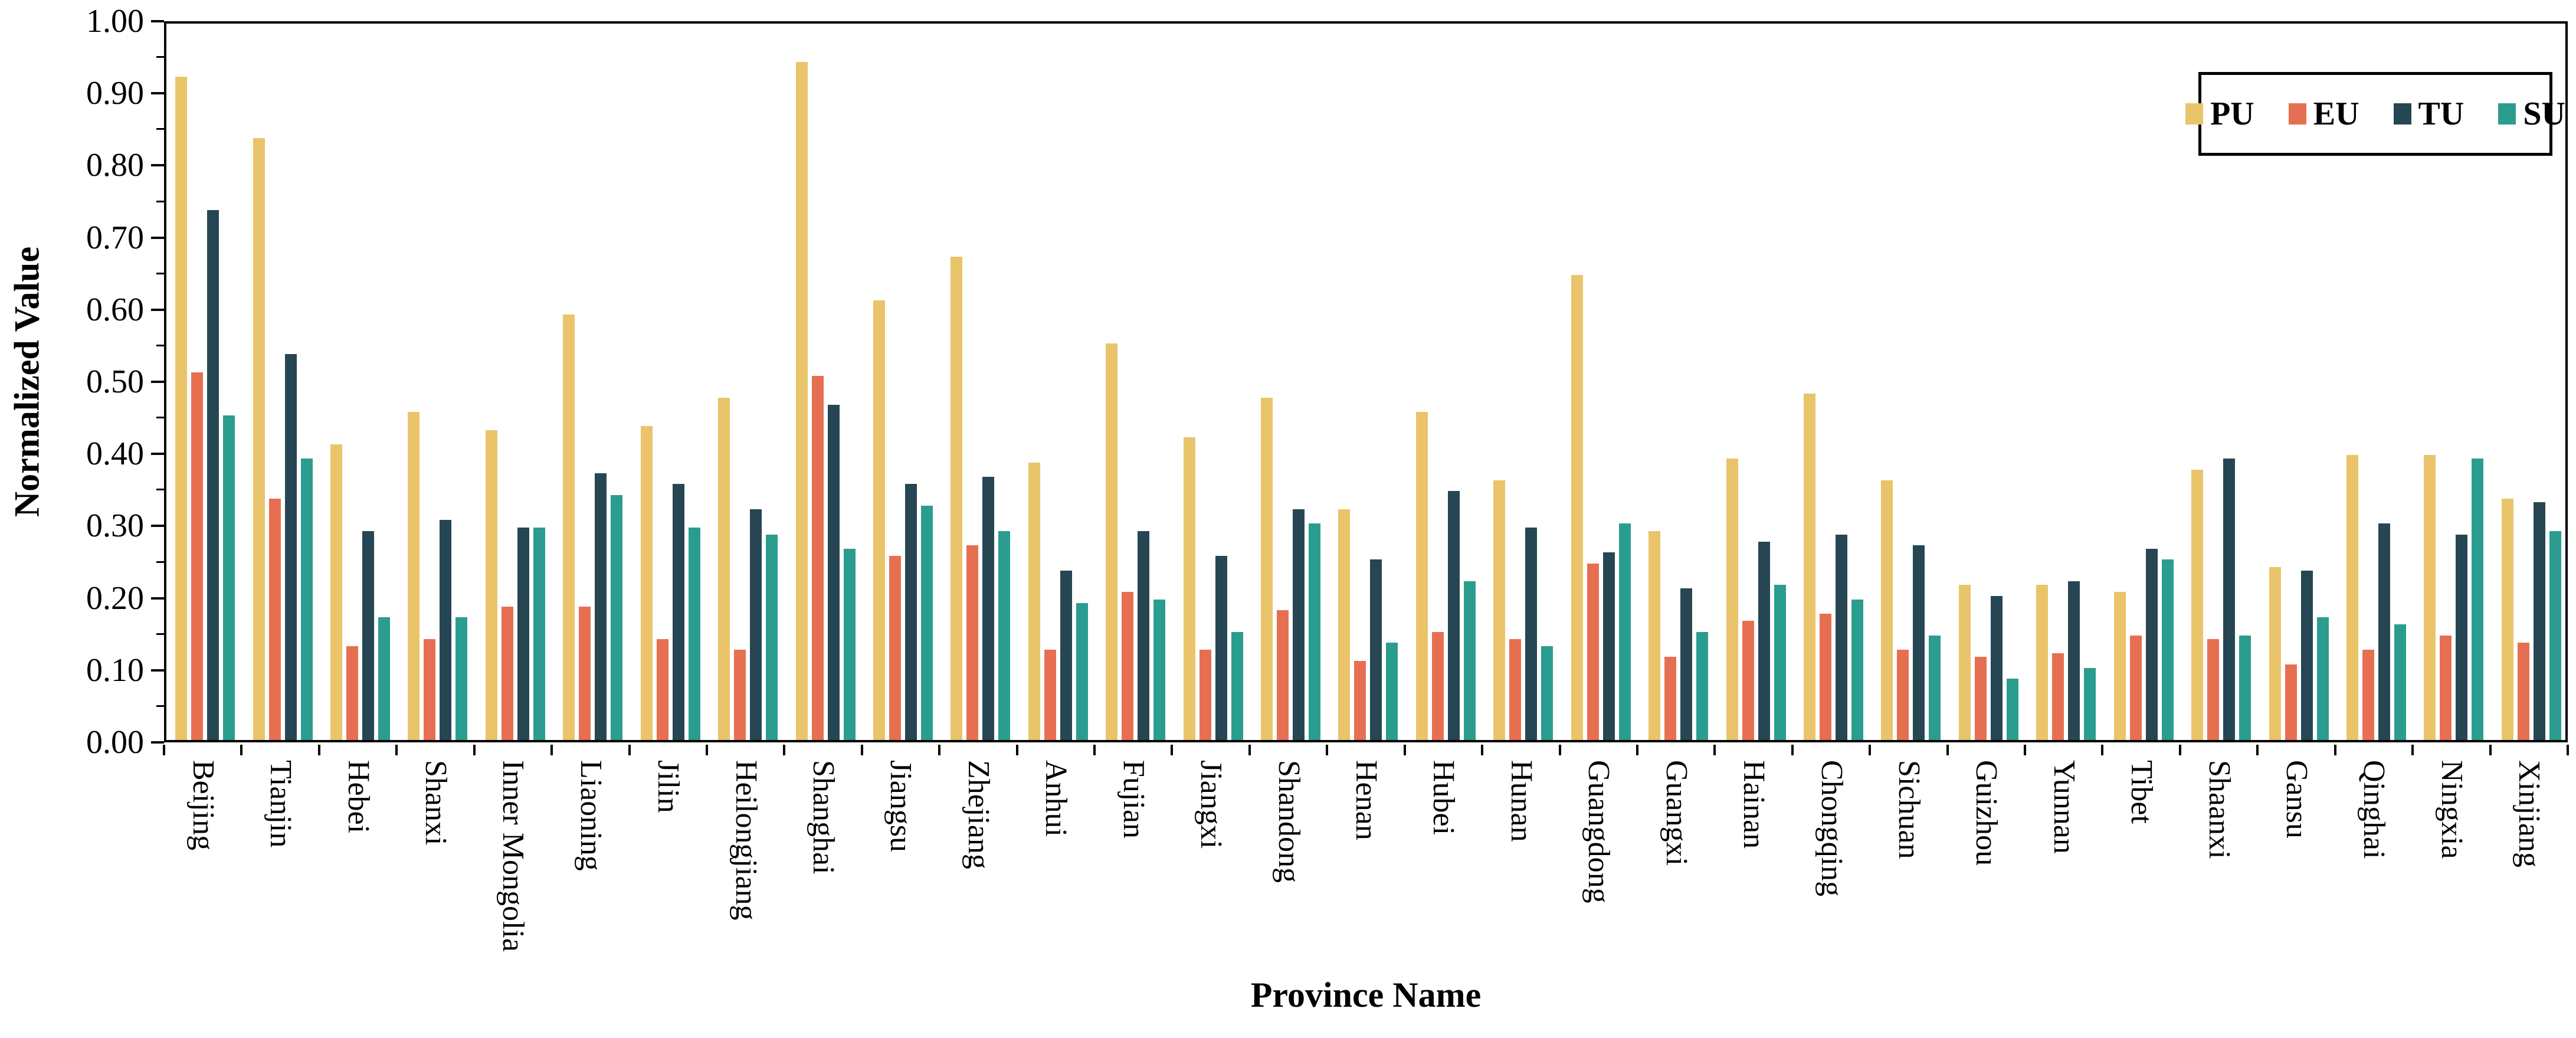  I want to click on x-tick-label-heilongjiang: Heilongjiang, so click(746, 841).